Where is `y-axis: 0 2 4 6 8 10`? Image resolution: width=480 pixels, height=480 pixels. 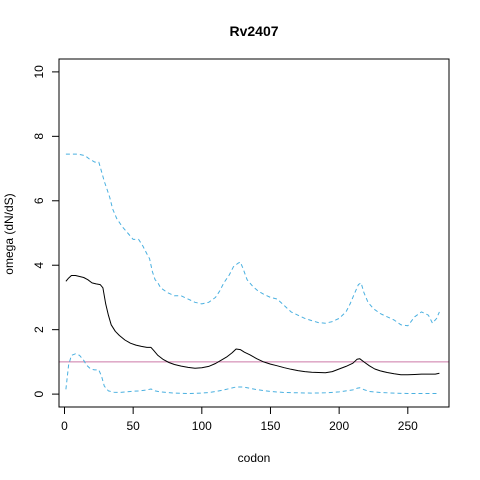
y-axis: 0 2 4 6 8 10 is located at coordinates (46, 231).